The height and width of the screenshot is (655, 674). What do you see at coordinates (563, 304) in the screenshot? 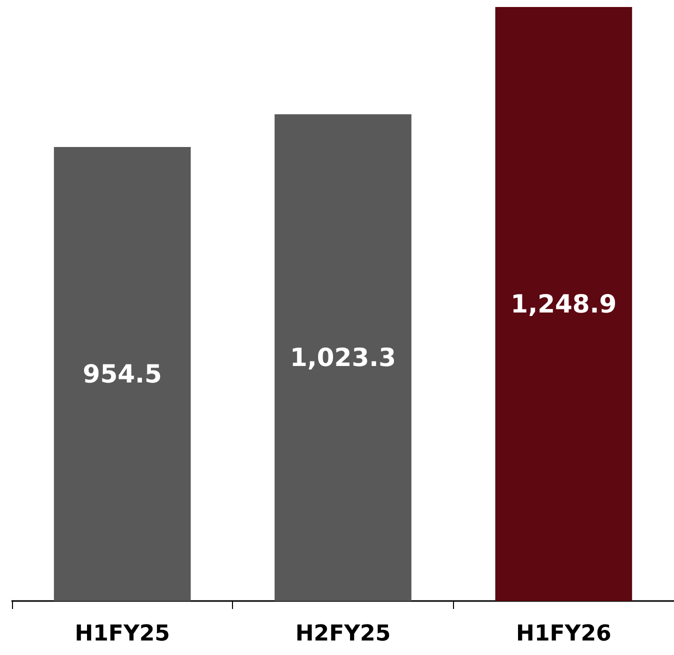
I see `data-label: 1,248.9` at bounding box center [563, 304].